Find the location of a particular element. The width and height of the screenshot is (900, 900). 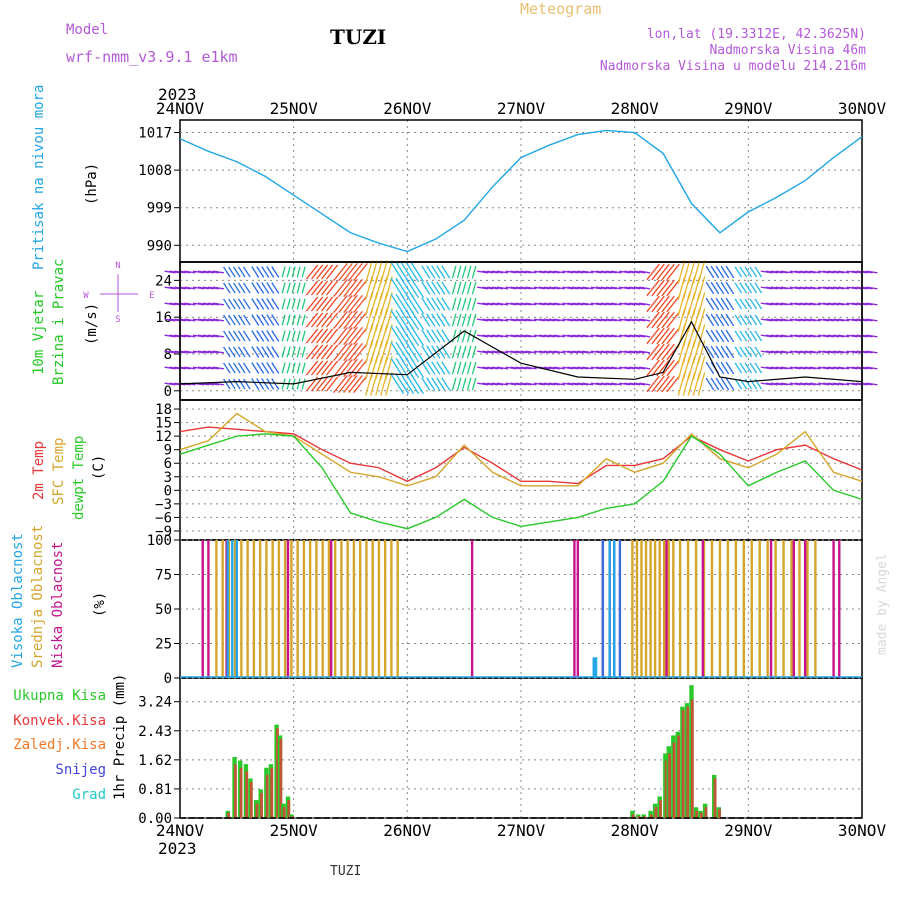

altitude-label: Nadmorska Visina 46m is located at coordinates (787, 50).